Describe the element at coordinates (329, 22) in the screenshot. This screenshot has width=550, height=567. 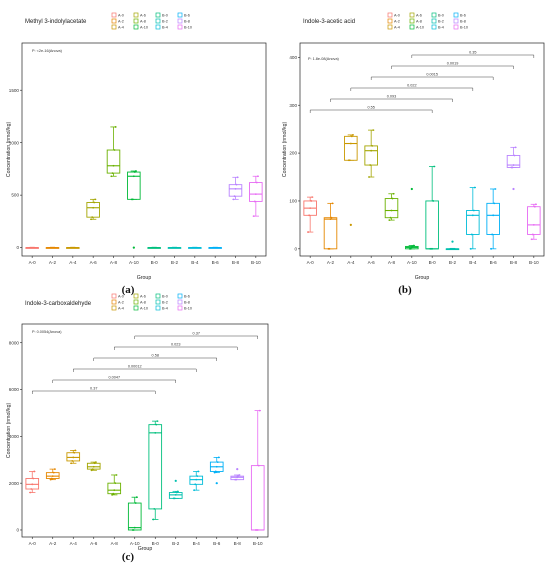
I see `chart-title: Indole-3-acetic acid` at that location.